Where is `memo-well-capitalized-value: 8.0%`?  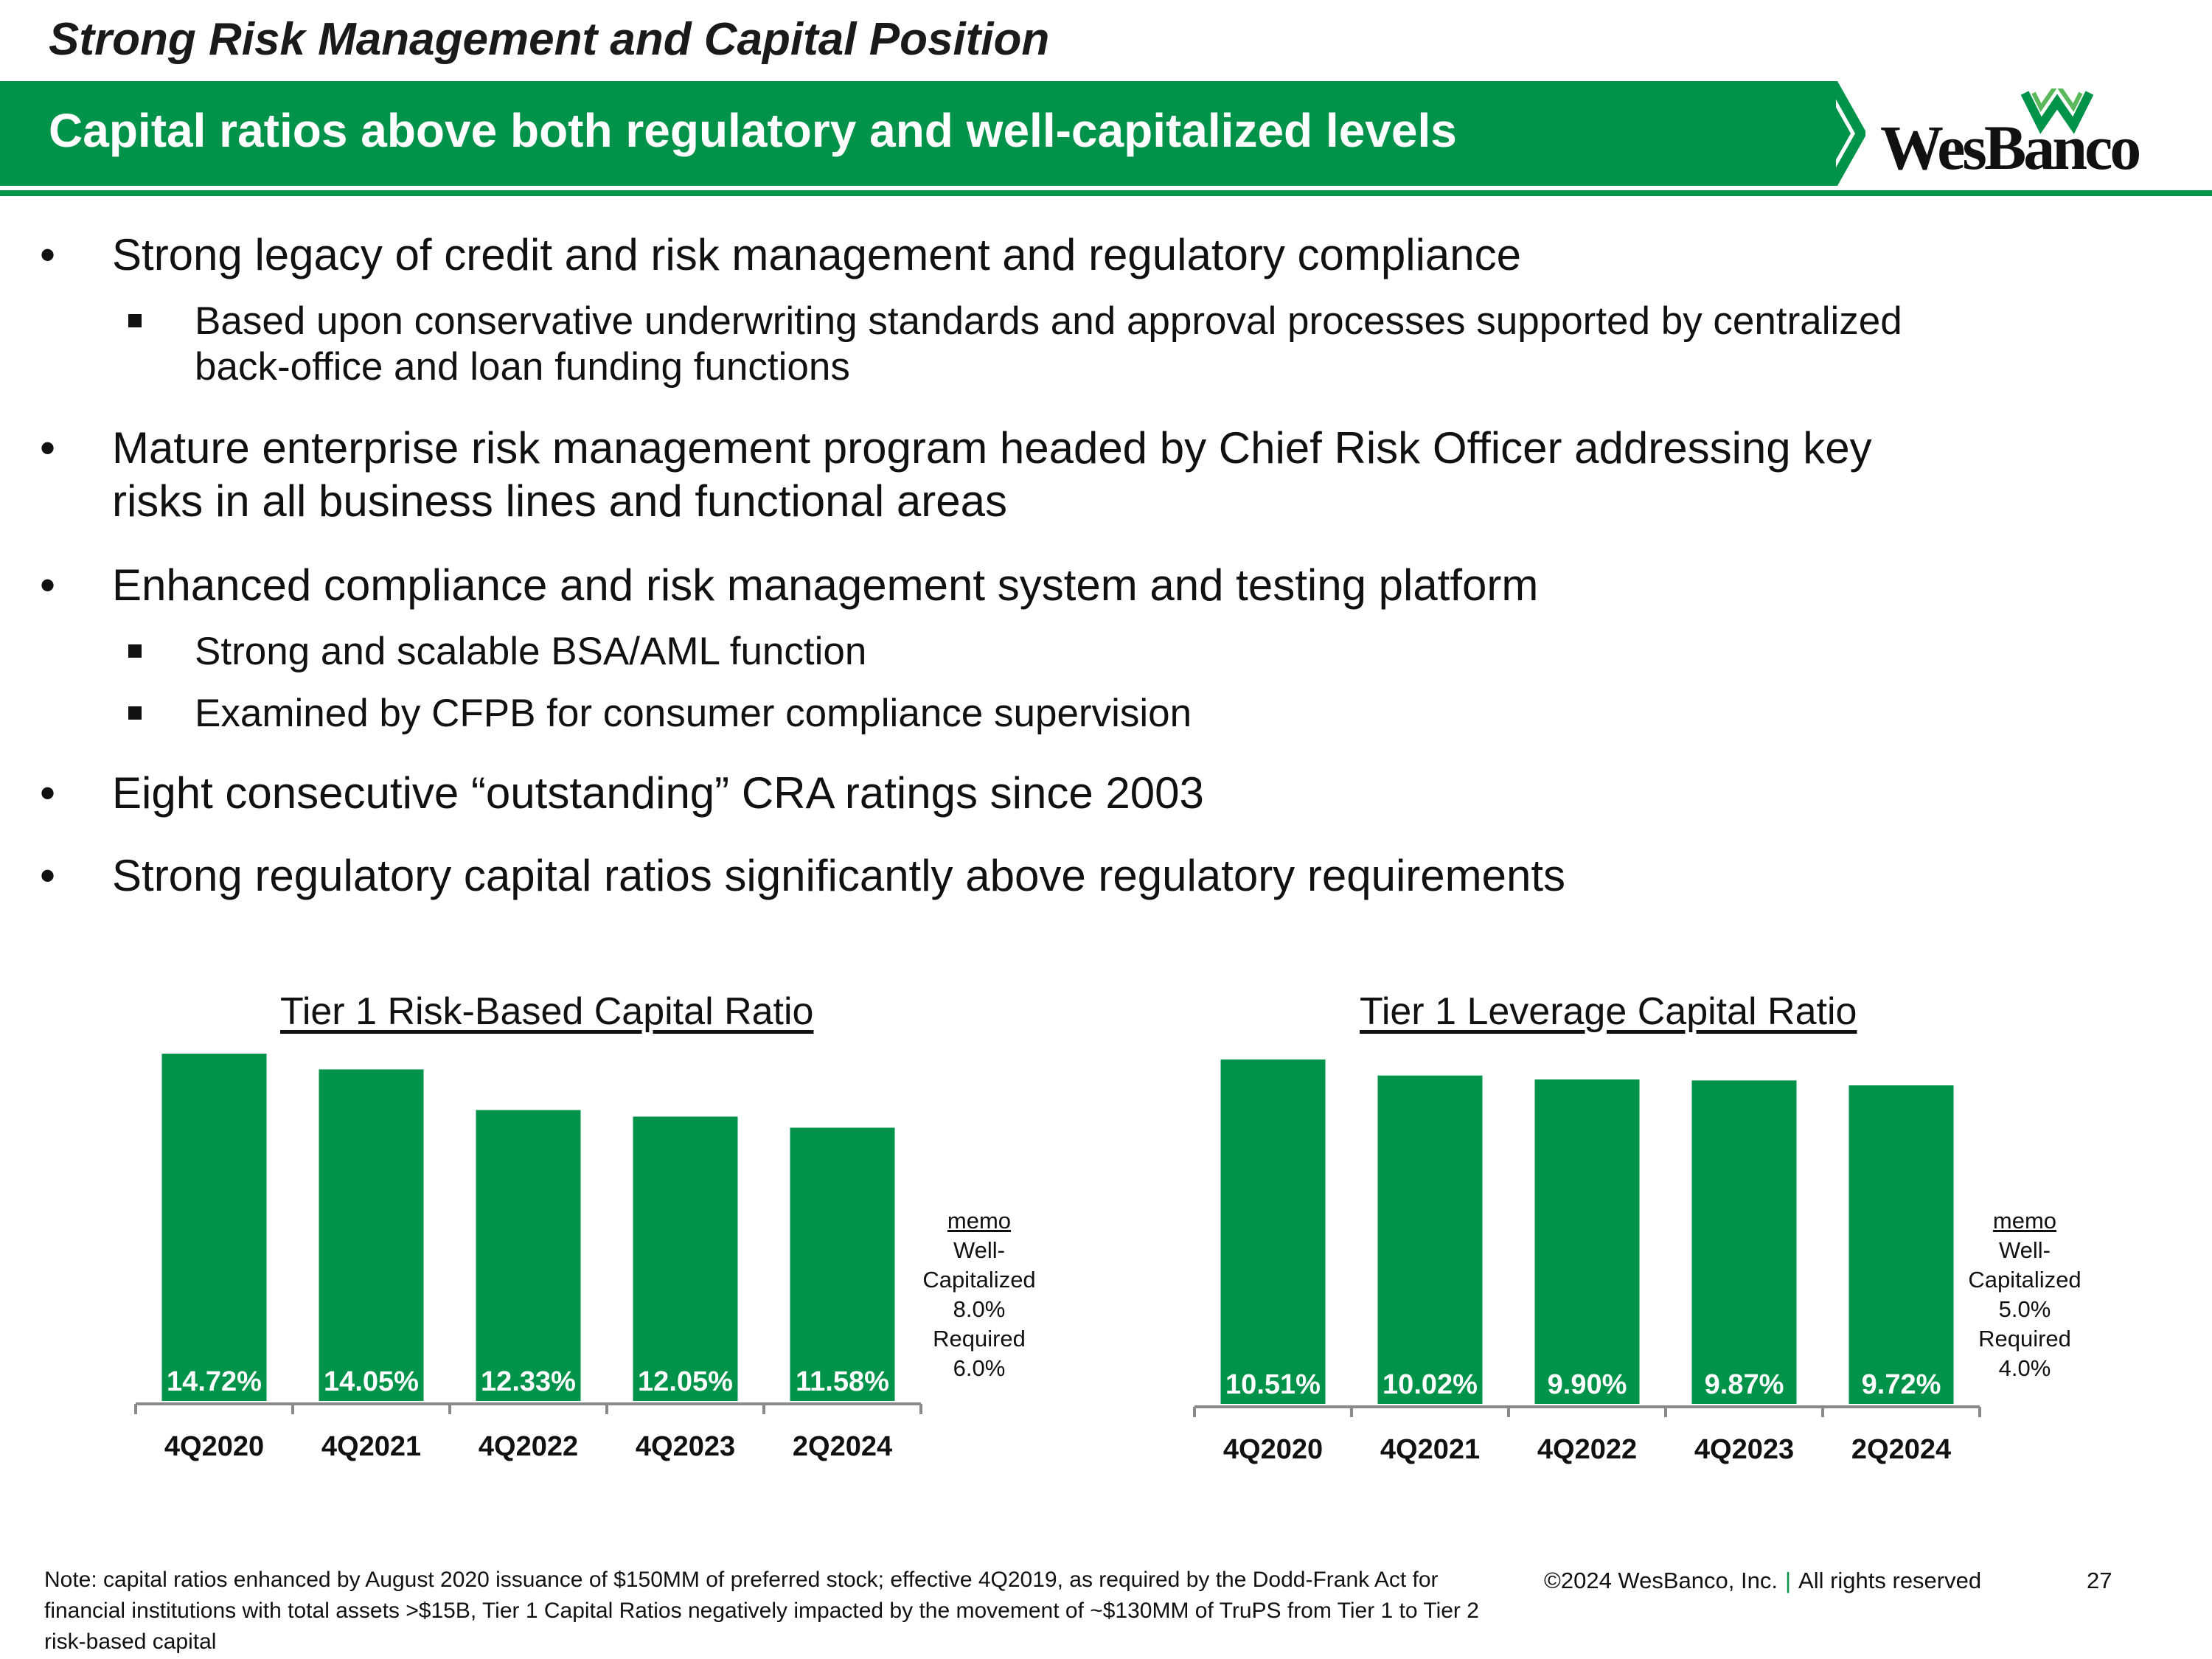 memo-well-capitalized-value: 8.0% is located at coordinates (979, 1309).